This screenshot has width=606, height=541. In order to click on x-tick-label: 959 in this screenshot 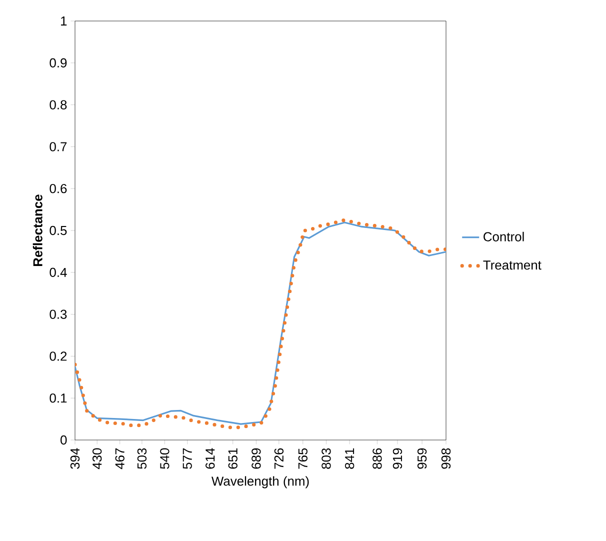, I will do `click(422, 458)`.